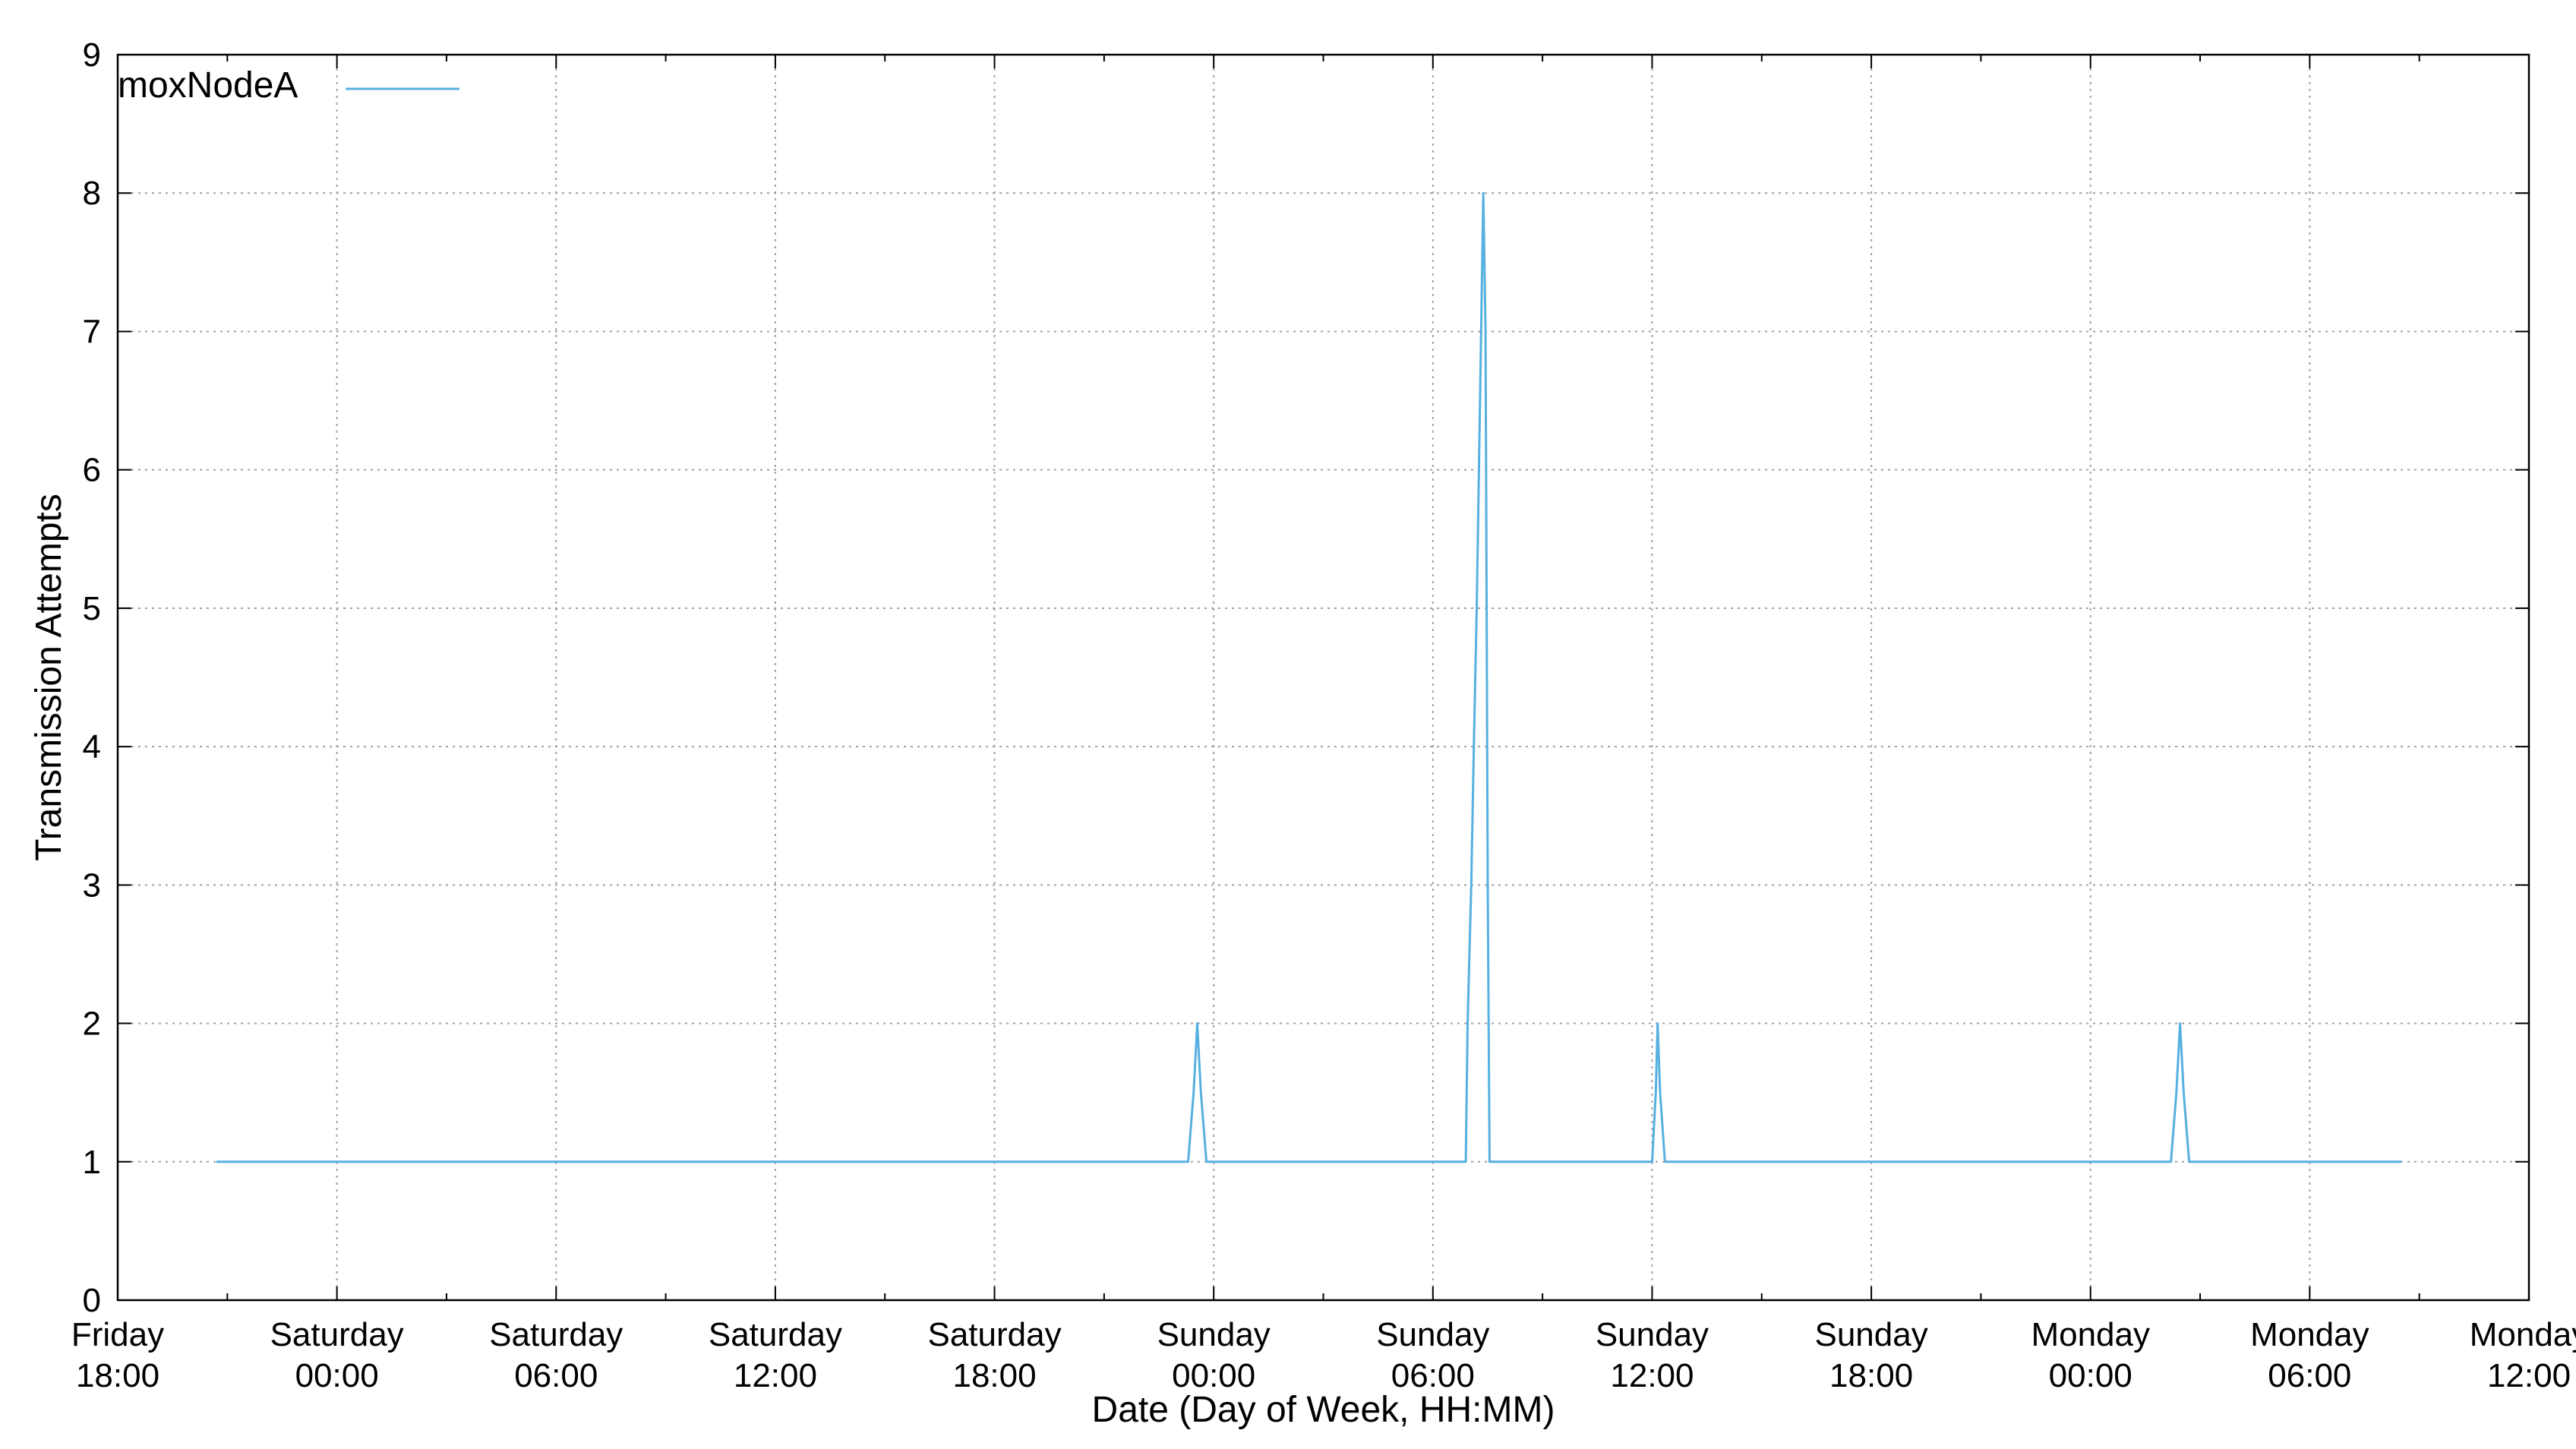 Image resolution: width=2576 pixels, height=1449 pixels. What do you see at coordinates (92, 55) in the screenshot?
I see `y-tick-label: 9` at bounding box center [92, 55].